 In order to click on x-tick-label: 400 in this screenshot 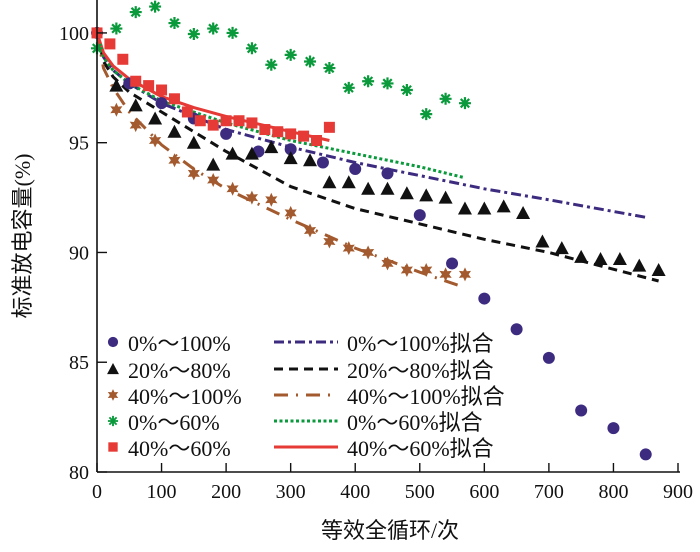, I will do `click(355, 492)`.